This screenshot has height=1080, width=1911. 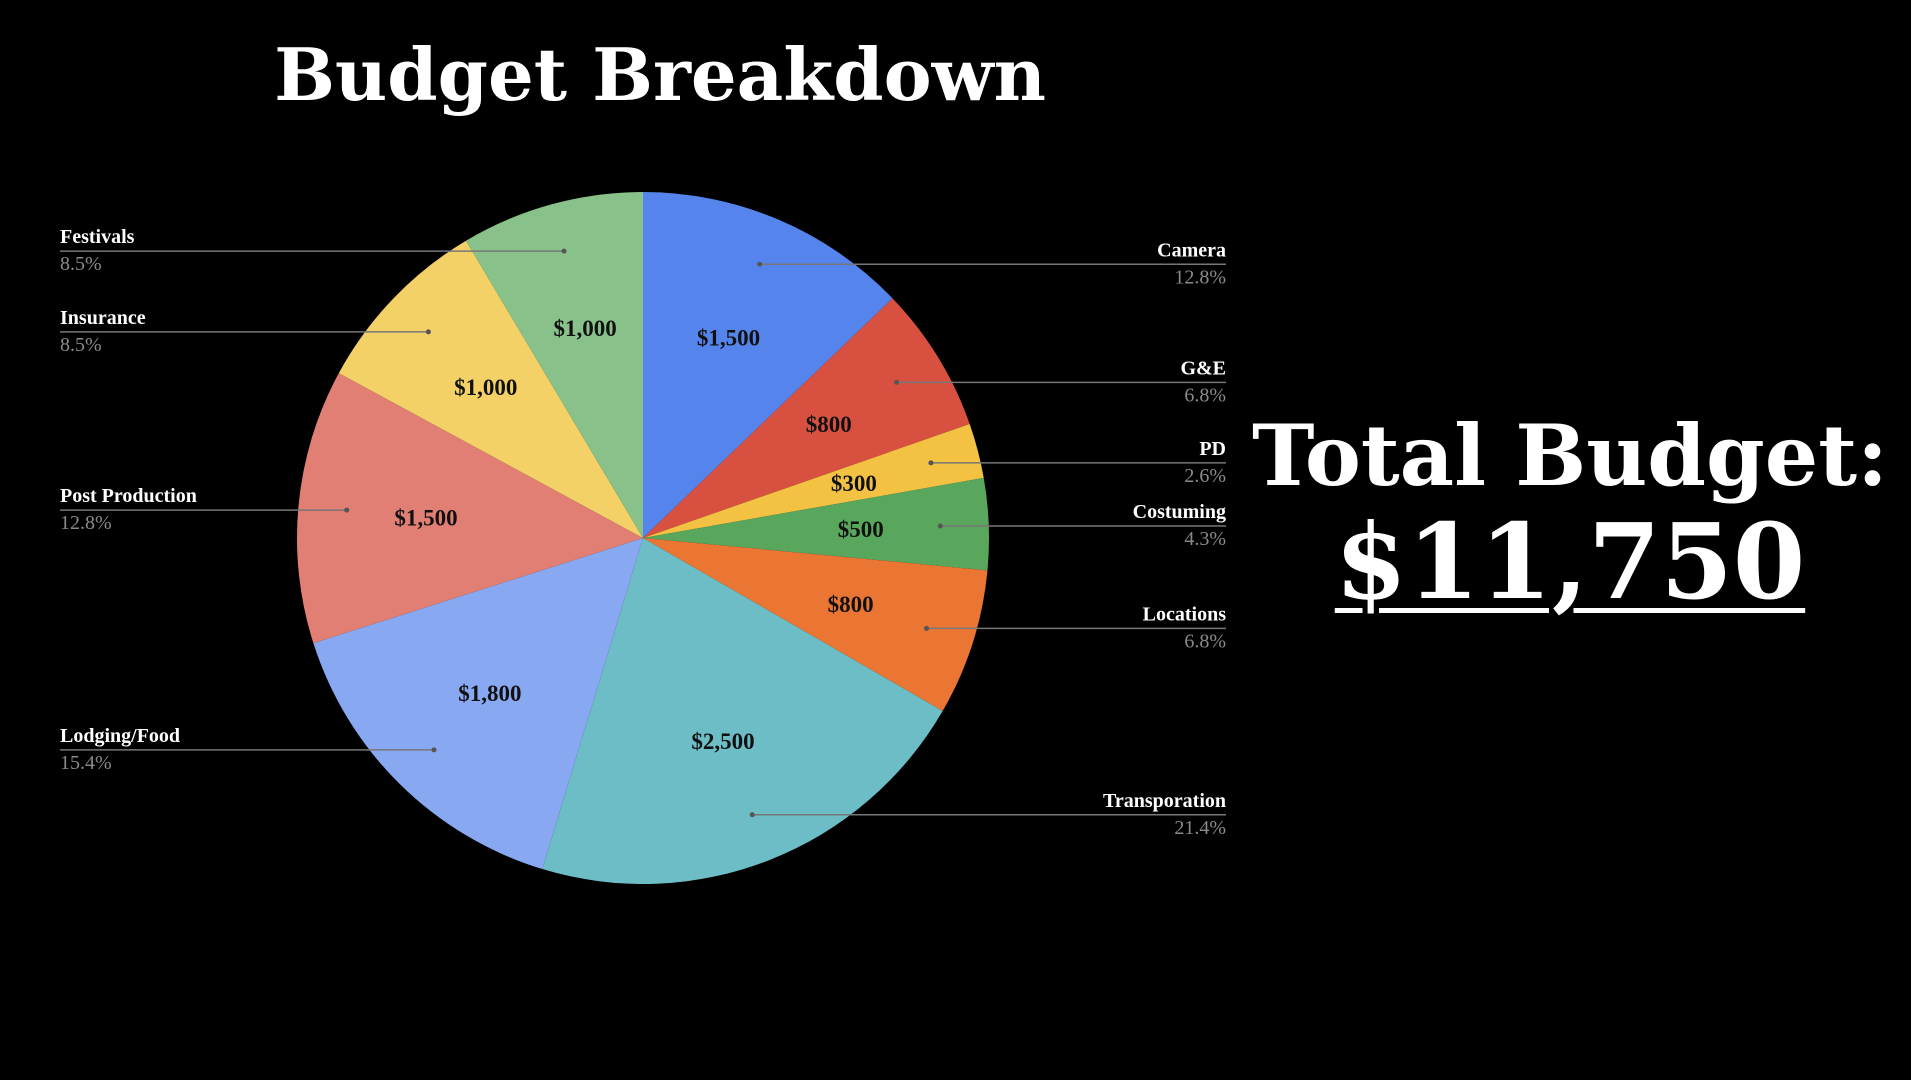 I want to click on leader-dot-g-e, so click(x=897, y=382).